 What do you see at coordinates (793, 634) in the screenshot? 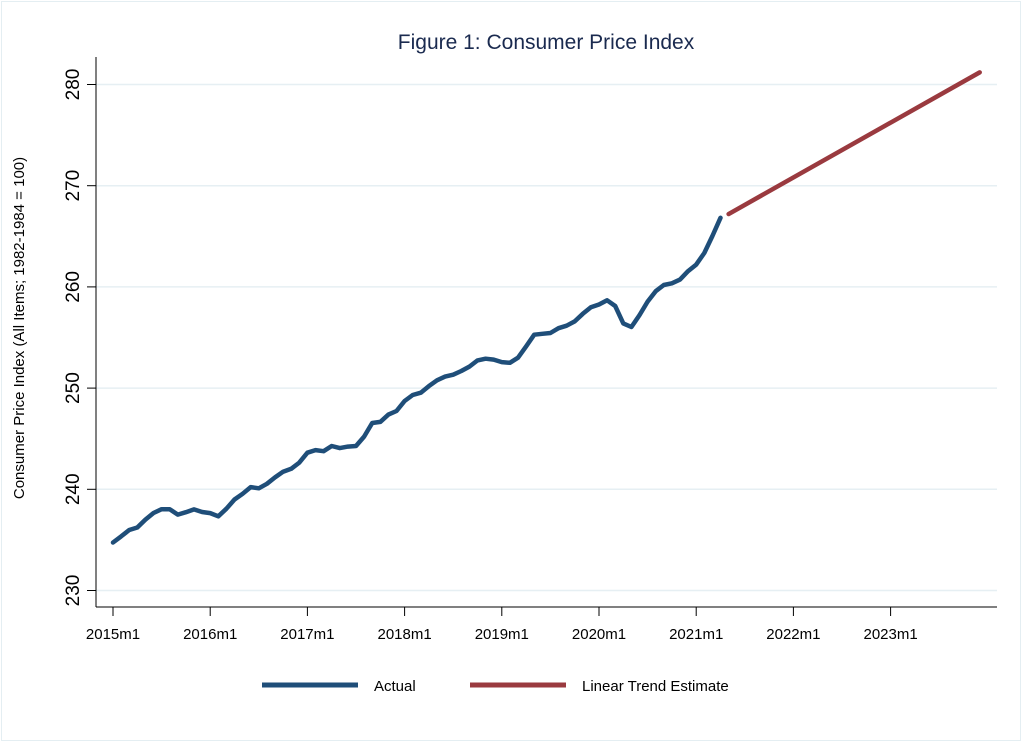
I see `x-tick-label: 2022m1` at bounding box center [793, 634].